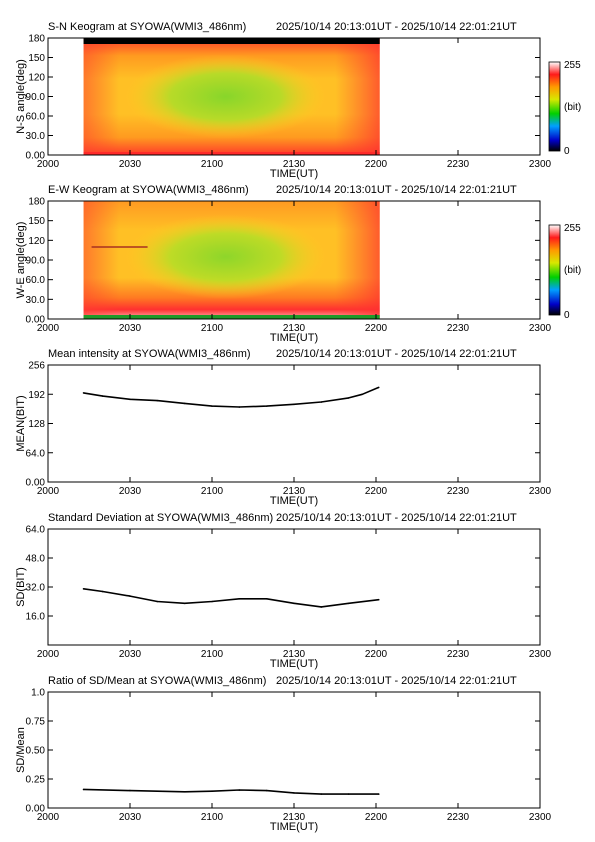 This screenshot has height=842, width=595. Describe the element at coordinates (36, 39) in the screenshot. I see `y-tick-label: 180` at that location.